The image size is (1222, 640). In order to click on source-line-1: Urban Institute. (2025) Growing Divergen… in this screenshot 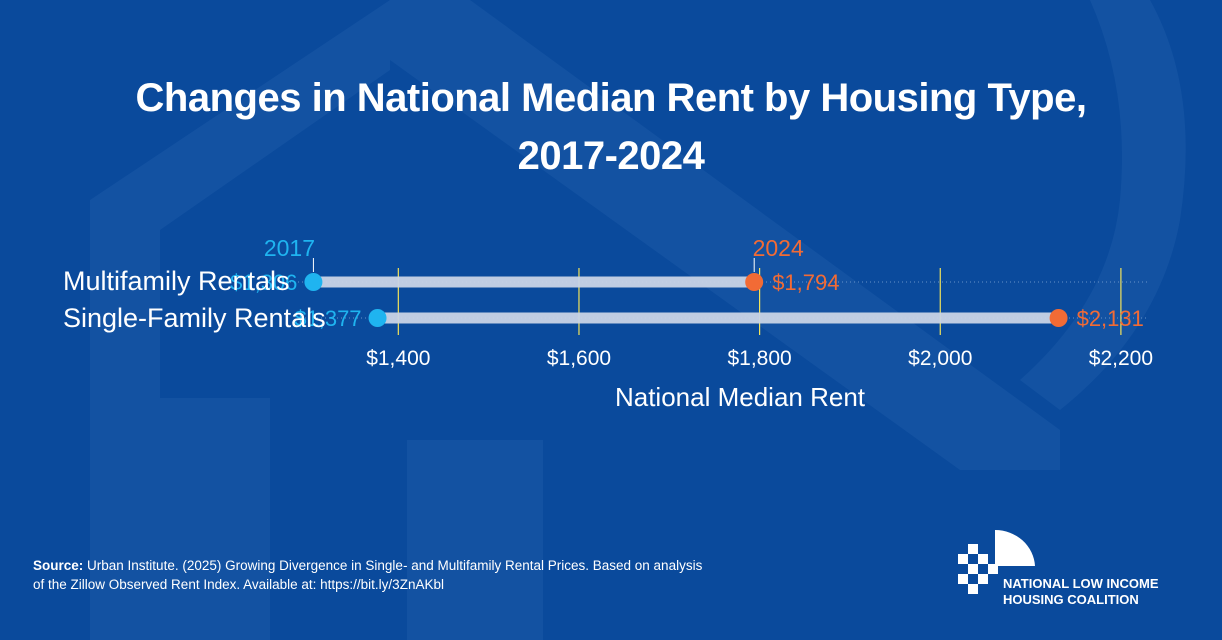, I will do `click(395, 565)`.